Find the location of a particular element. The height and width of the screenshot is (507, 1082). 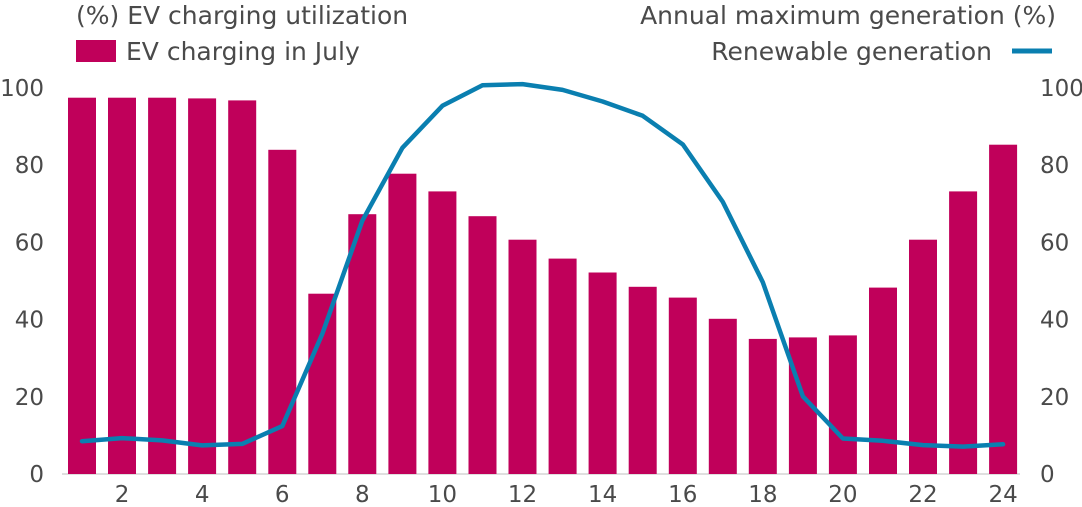

legend-label-ev-charging: EV charging in July is located at coordinates (243, 51).